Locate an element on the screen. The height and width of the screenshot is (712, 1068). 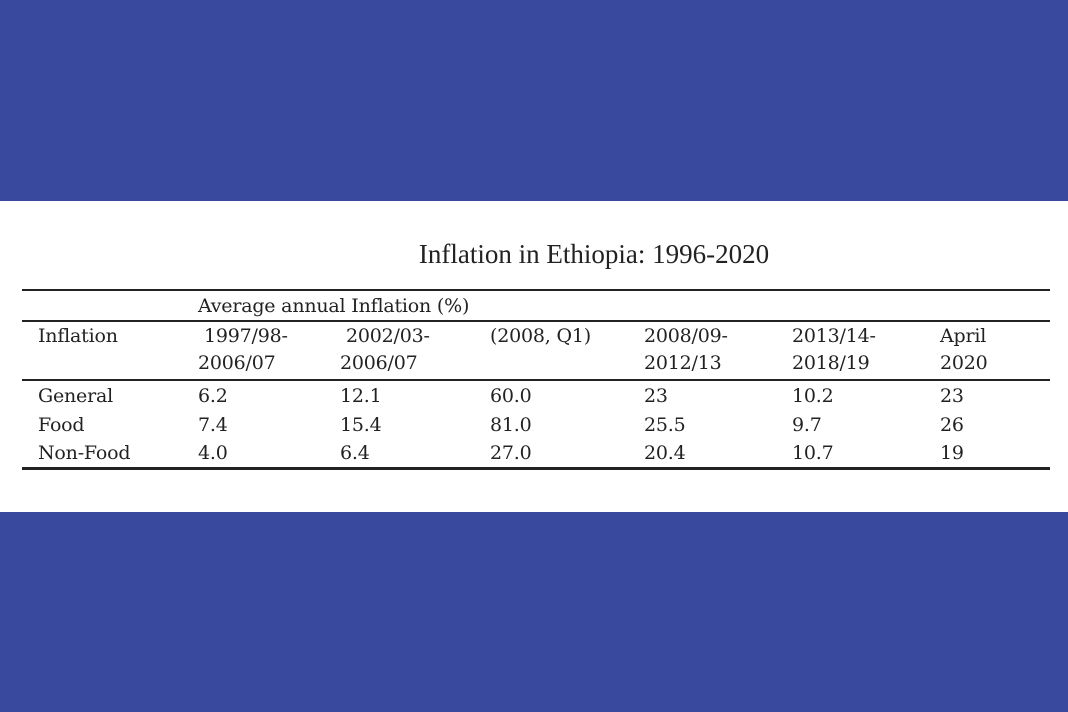
group-header: Average annual Inflation (%) is located at coordinates (334, 306).